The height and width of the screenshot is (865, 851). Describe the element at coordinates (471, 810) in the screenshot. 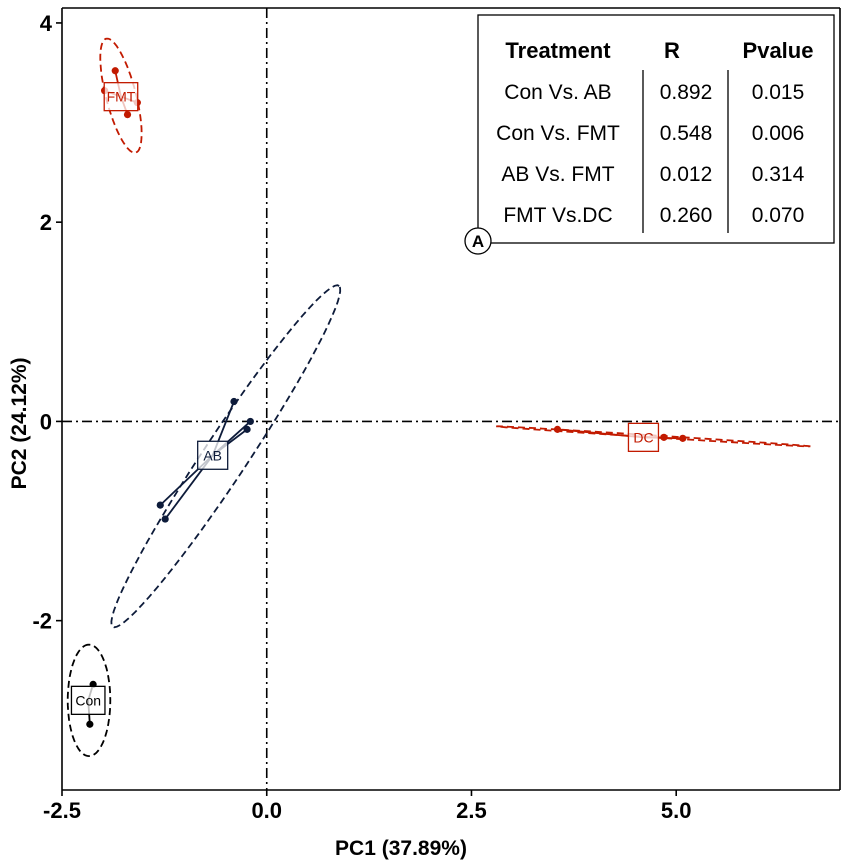

I see `x-tick-label: 2.5` at that location.